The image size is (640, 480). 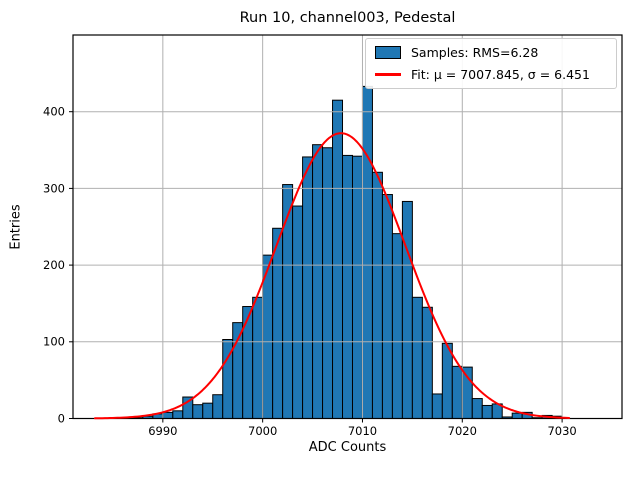 What do you see at coordinates (561, 431) in the screenshot?
I see `x-tick-label: 7030` at bounding box center [561, 431].